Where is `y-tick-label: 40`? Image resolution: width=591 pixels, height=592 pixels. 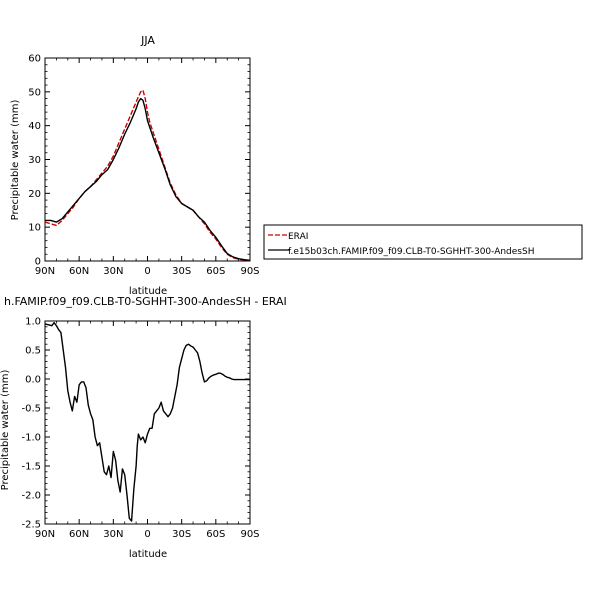
y-tick-label: 40 is located at coordinates (34, 126).